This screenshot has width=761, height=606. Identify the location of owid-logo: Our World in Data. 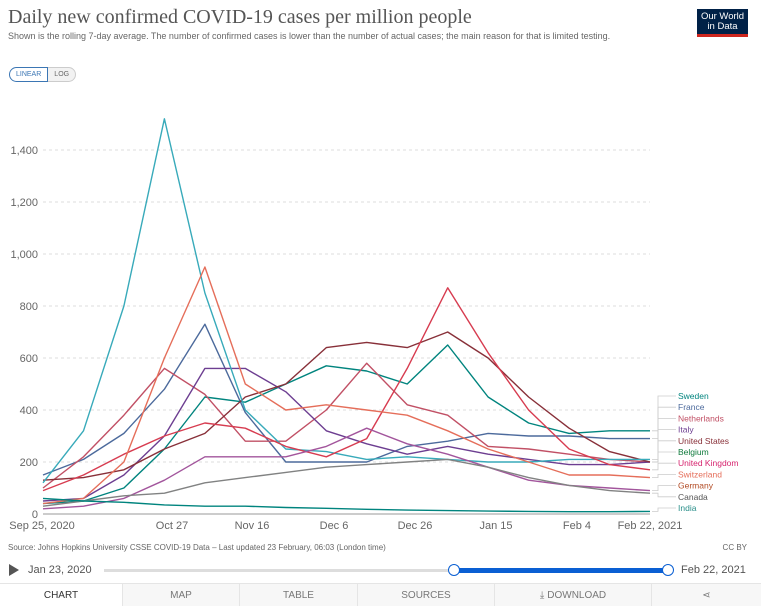
(722, 23).